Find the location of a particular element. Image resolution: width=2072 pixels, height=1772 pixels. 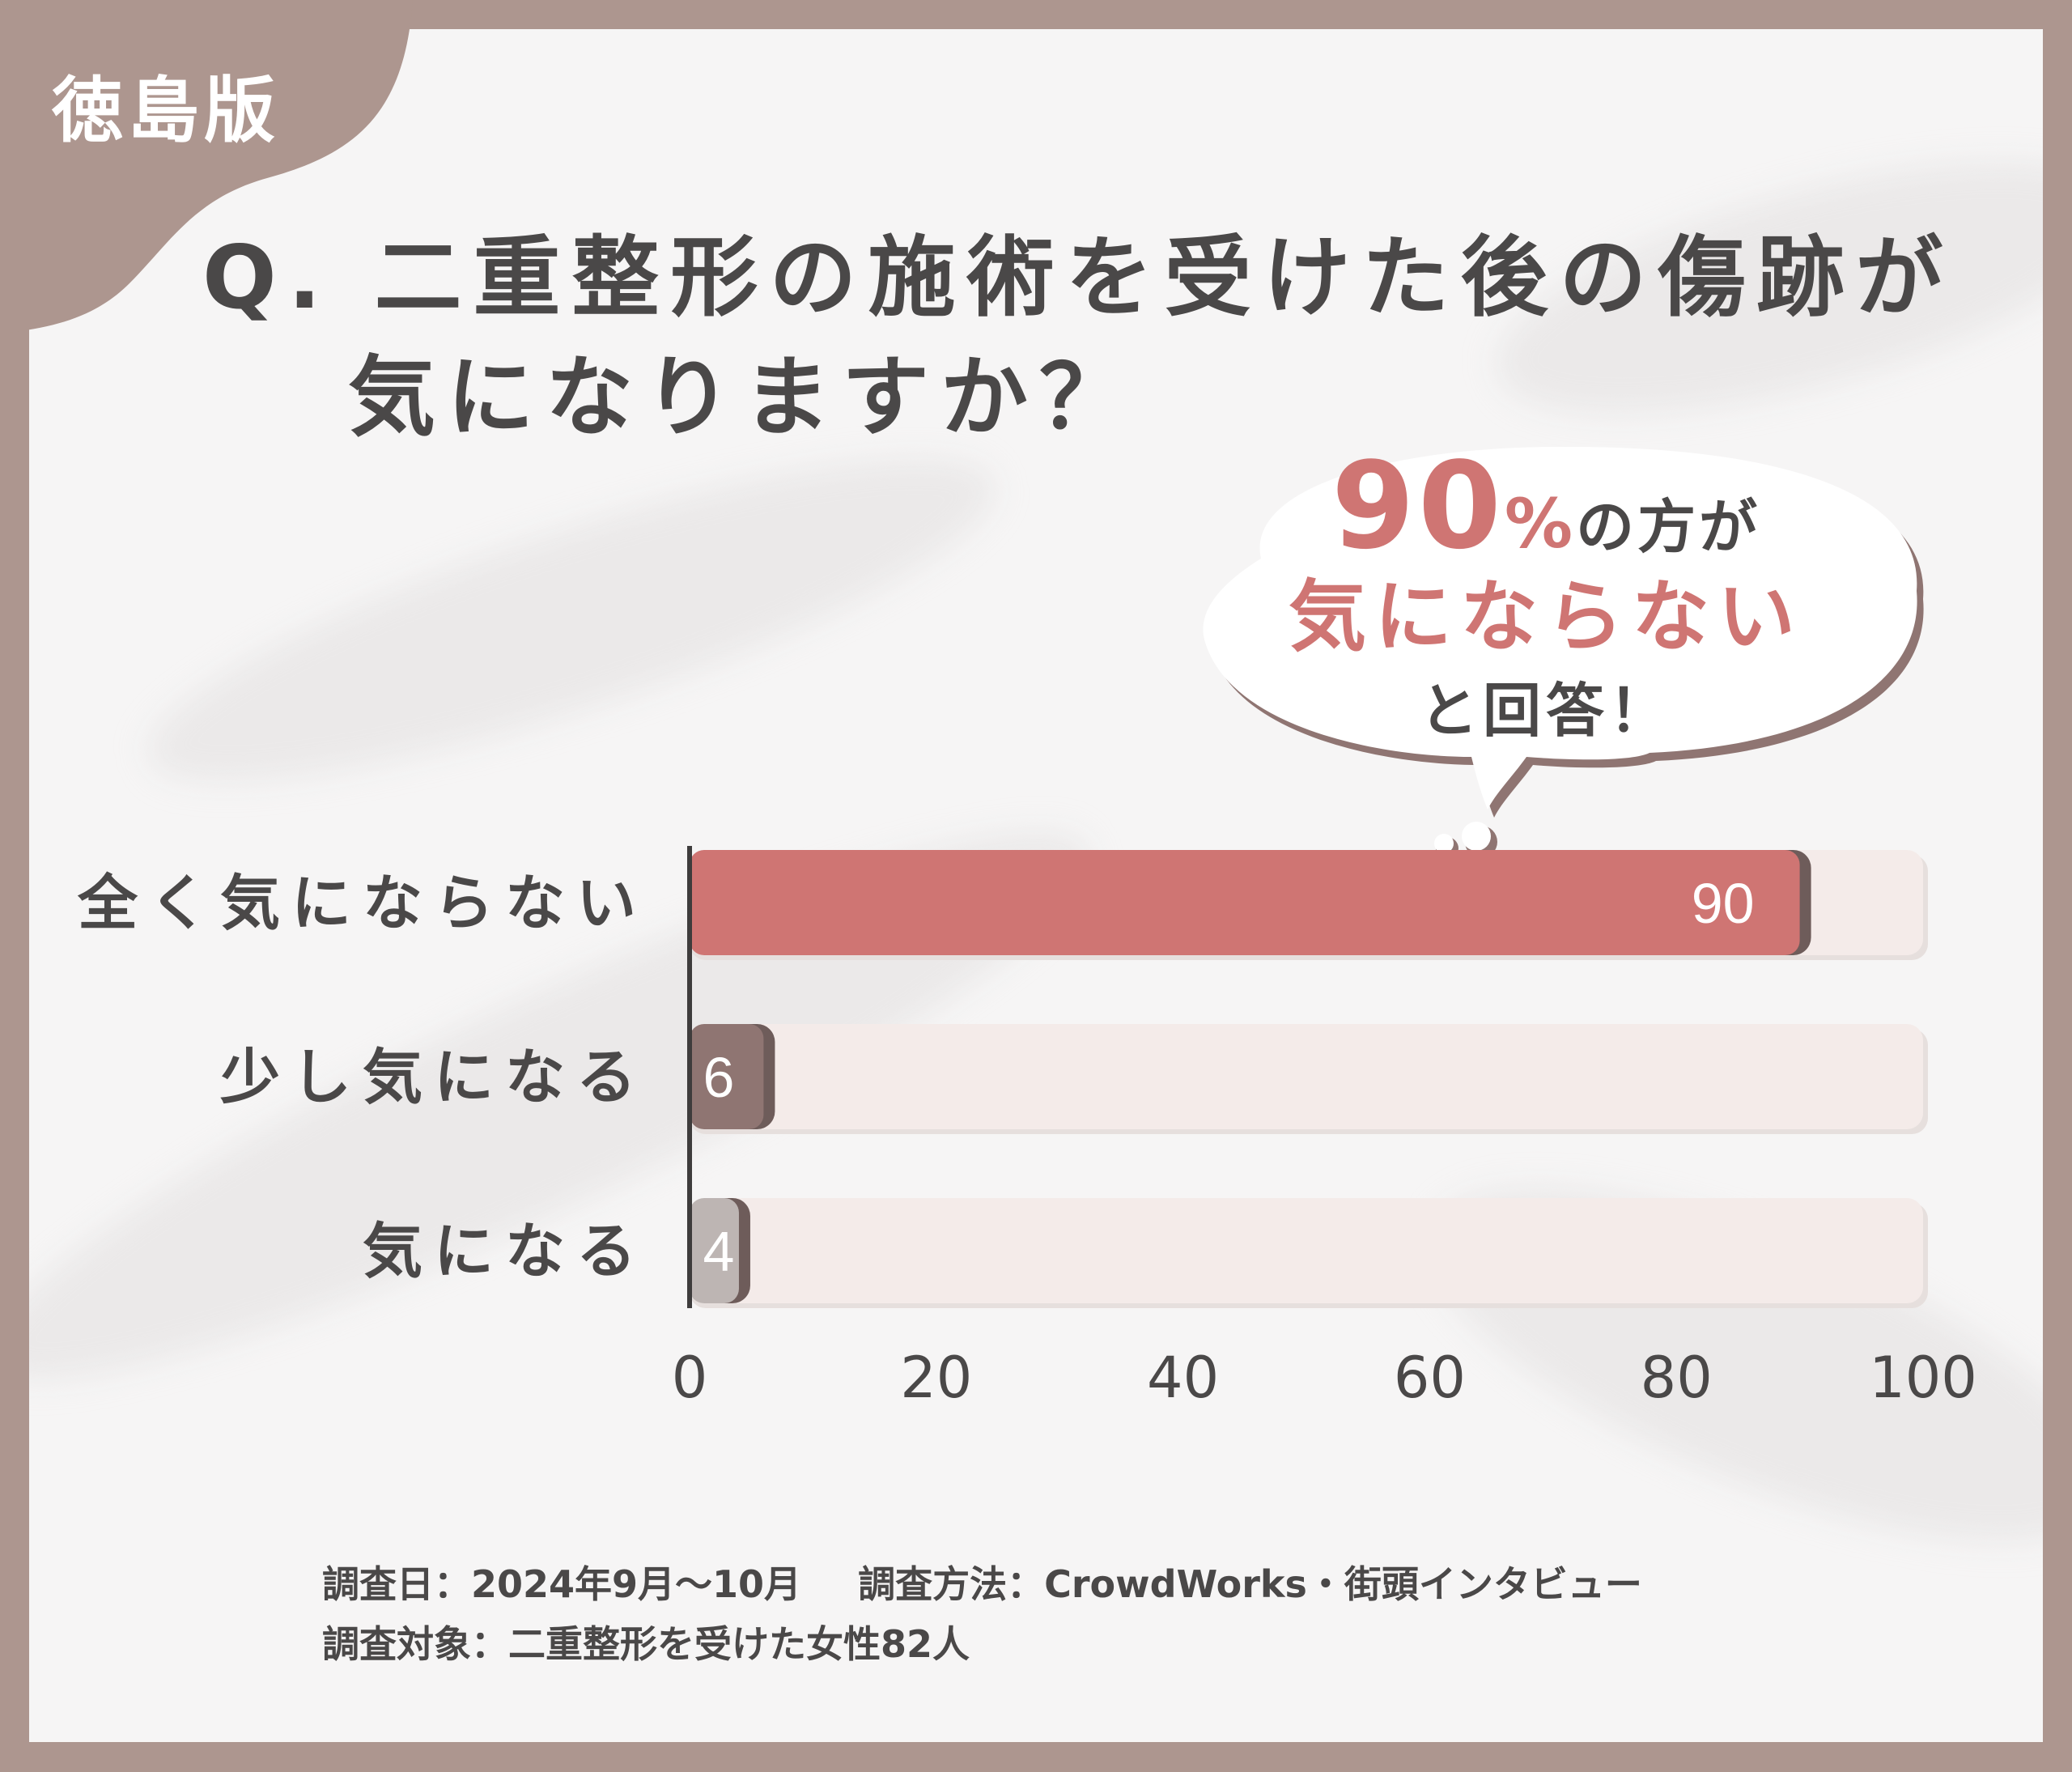

callout-percent-sign: % is located at coordinates (1540, 523).